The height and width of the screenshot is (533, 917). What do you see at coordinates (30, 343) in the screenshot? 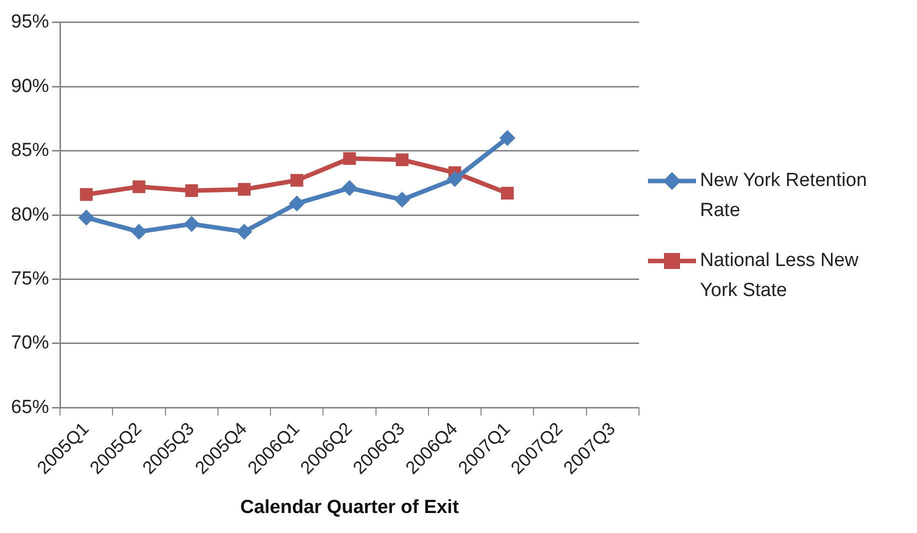
I see `y-tick-label: 70%` at bounding box center [30, 343].